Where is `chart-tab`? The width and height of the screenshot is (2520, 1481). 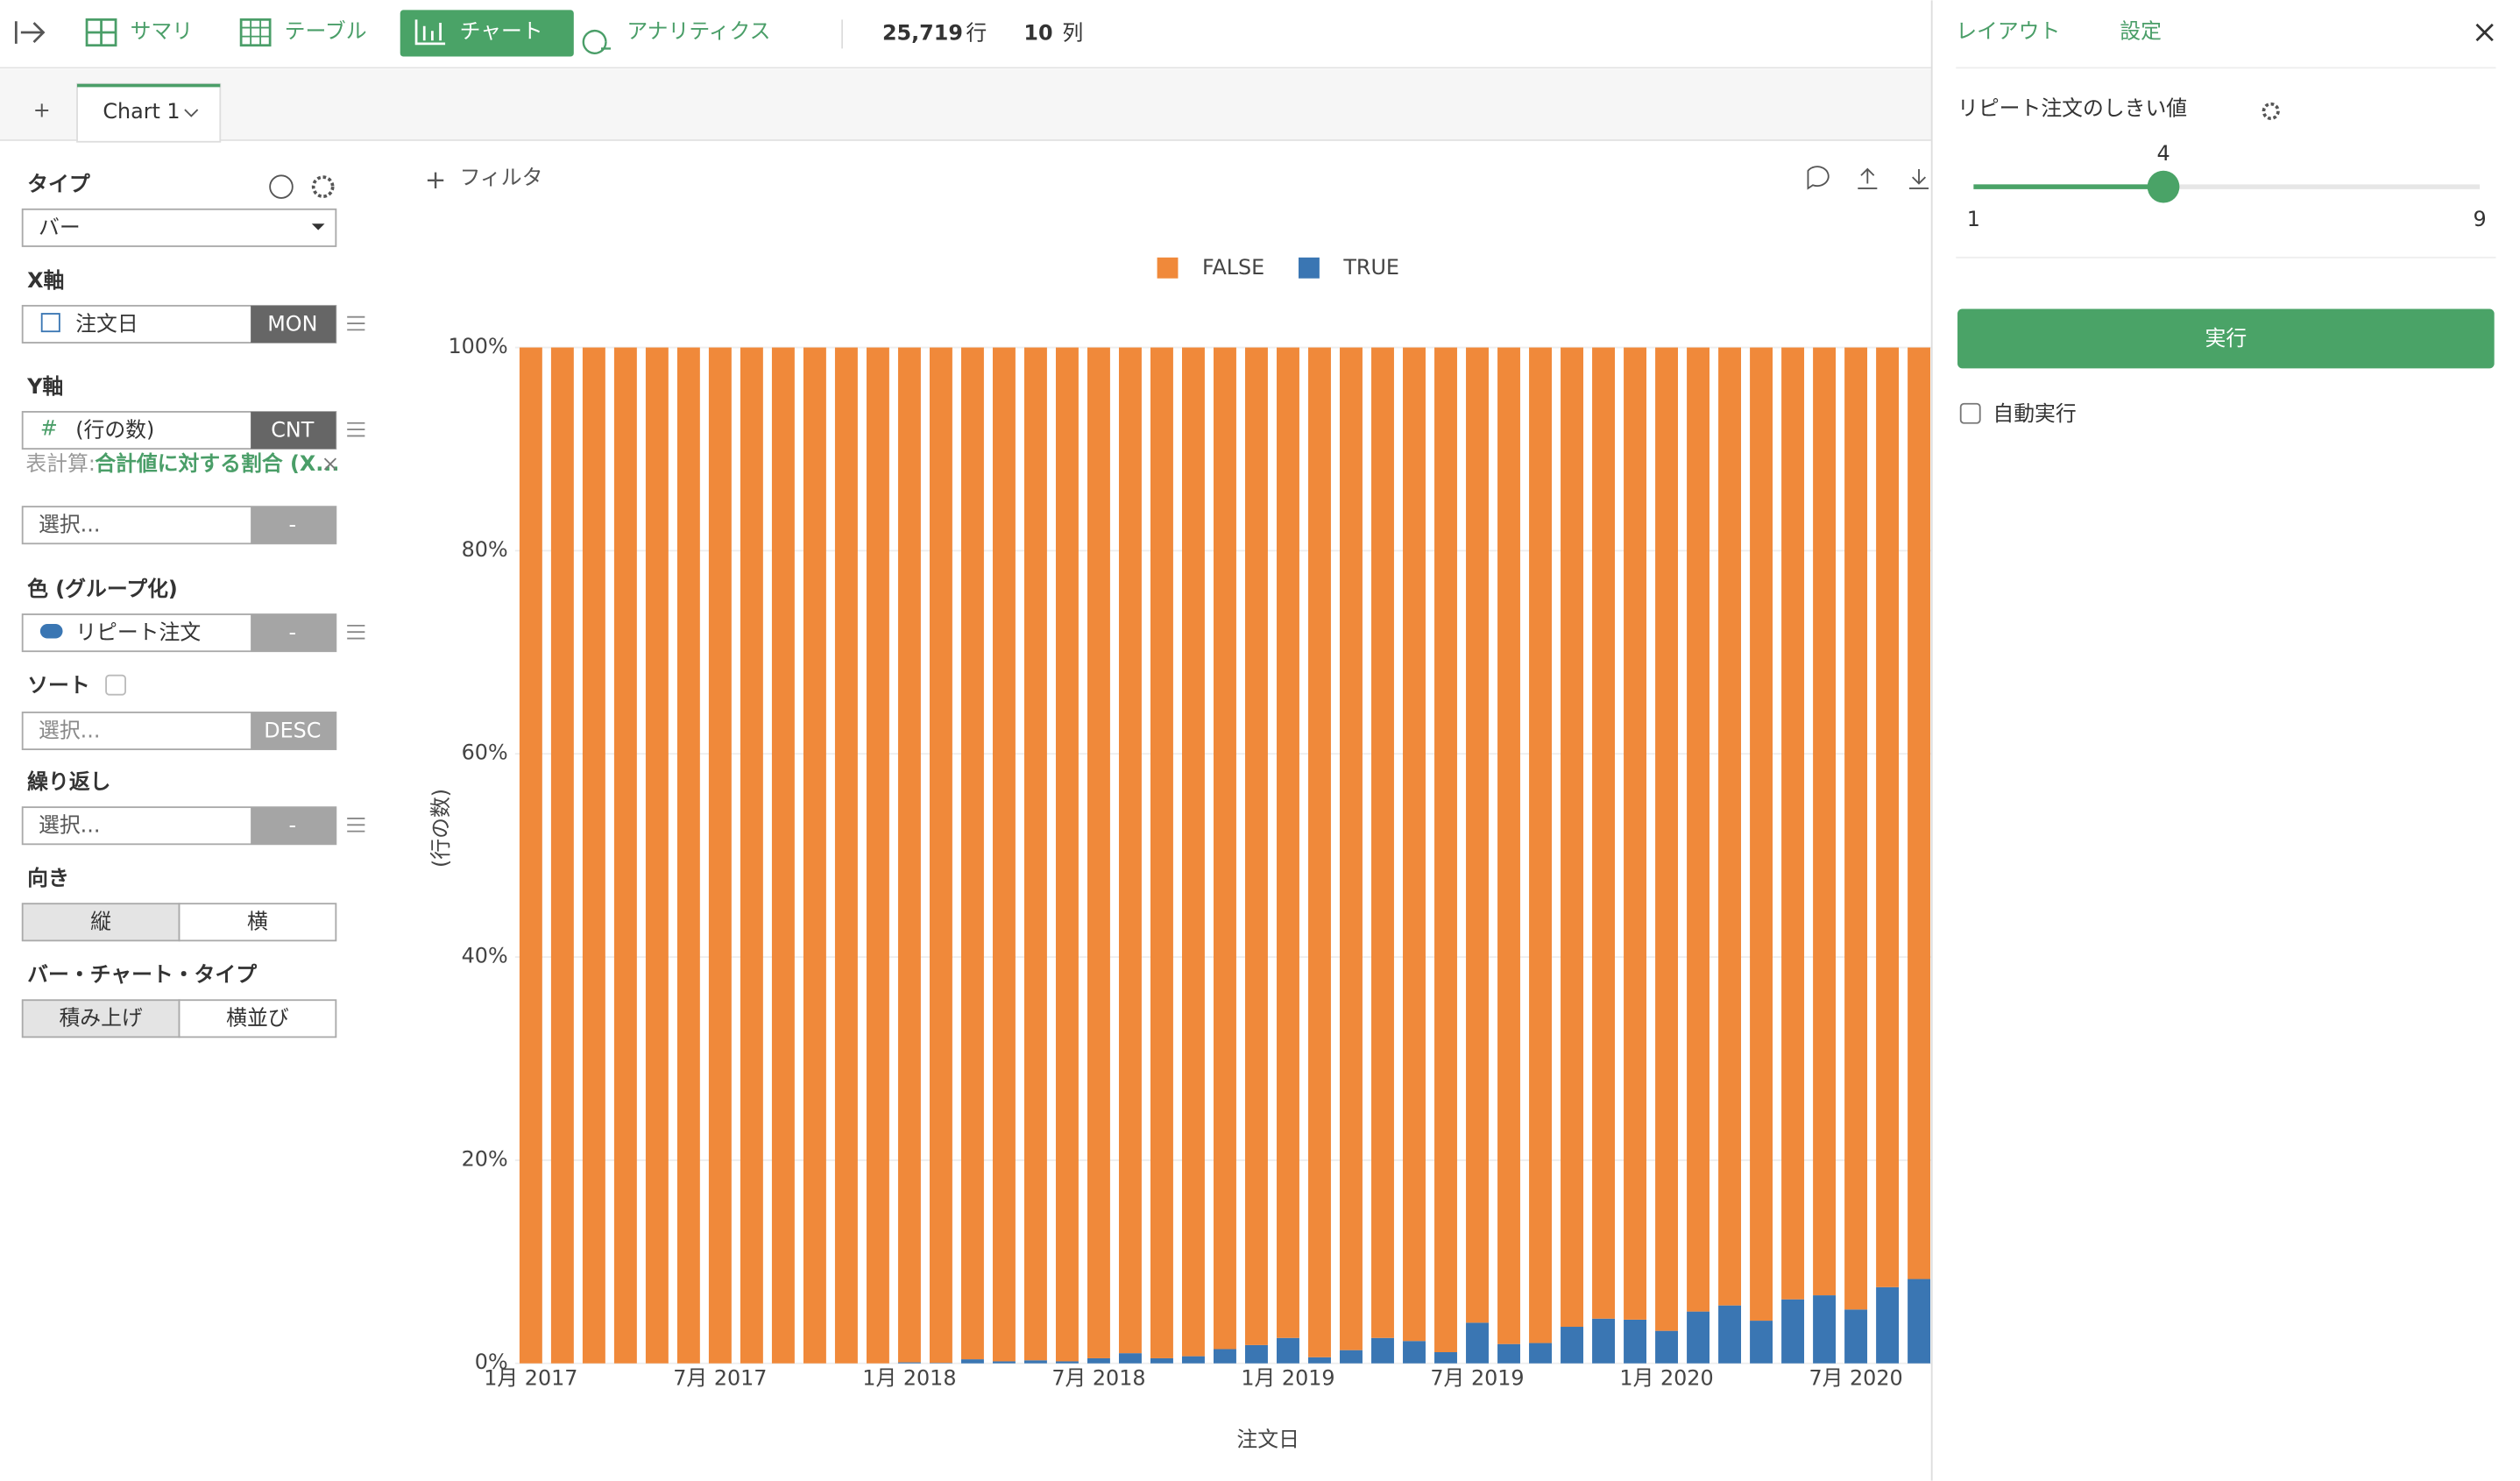 chart-tab is located at coordinates (149, 112).